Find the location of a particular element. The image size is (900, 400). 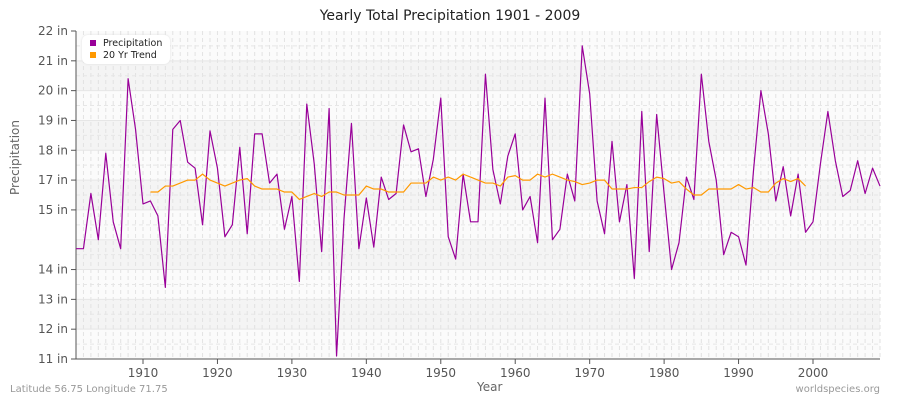

svg-text: 2000 is located at coordinates (813, 373).